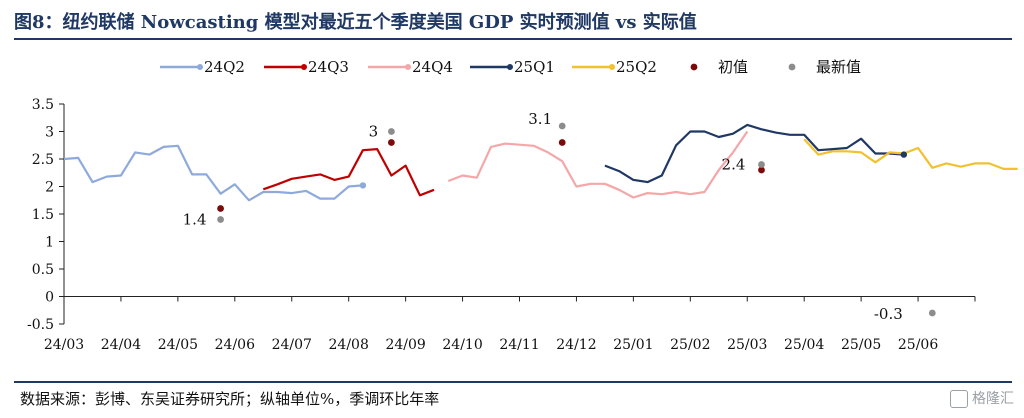 This screenshot has width=1024, height=418. What do you see at coordinates (43, 215) in the screenshot?
I see `y-tick-label: 1.5` at bounding box center [43, 215].